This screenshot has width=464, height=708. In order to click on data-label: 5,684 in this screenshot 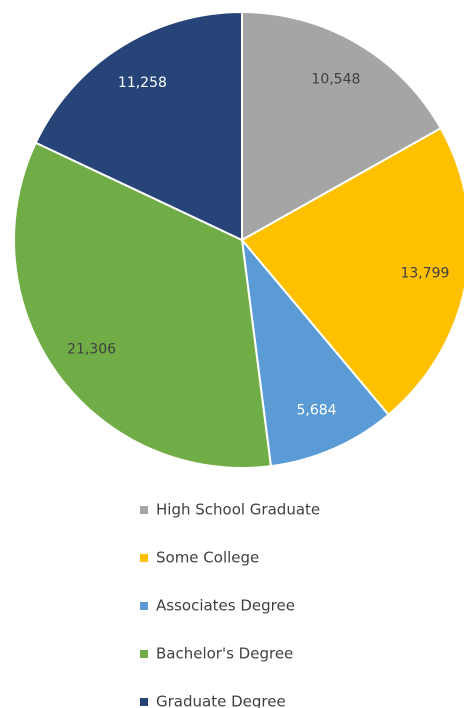, I will do `click(317, 410)`.